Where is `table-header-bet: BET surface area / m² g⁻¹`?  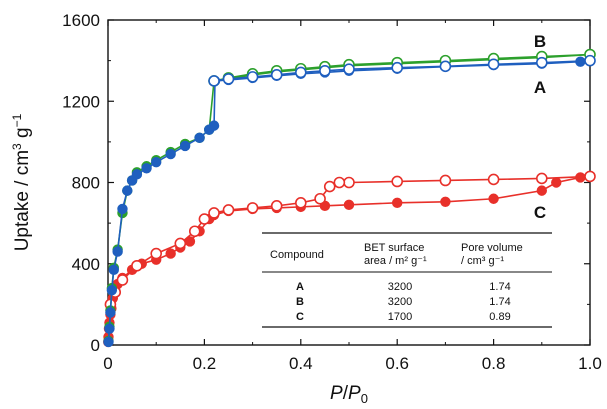 table-header-bet: BET surface area / m² g⁻¹ is located at coordinates (395, 254).